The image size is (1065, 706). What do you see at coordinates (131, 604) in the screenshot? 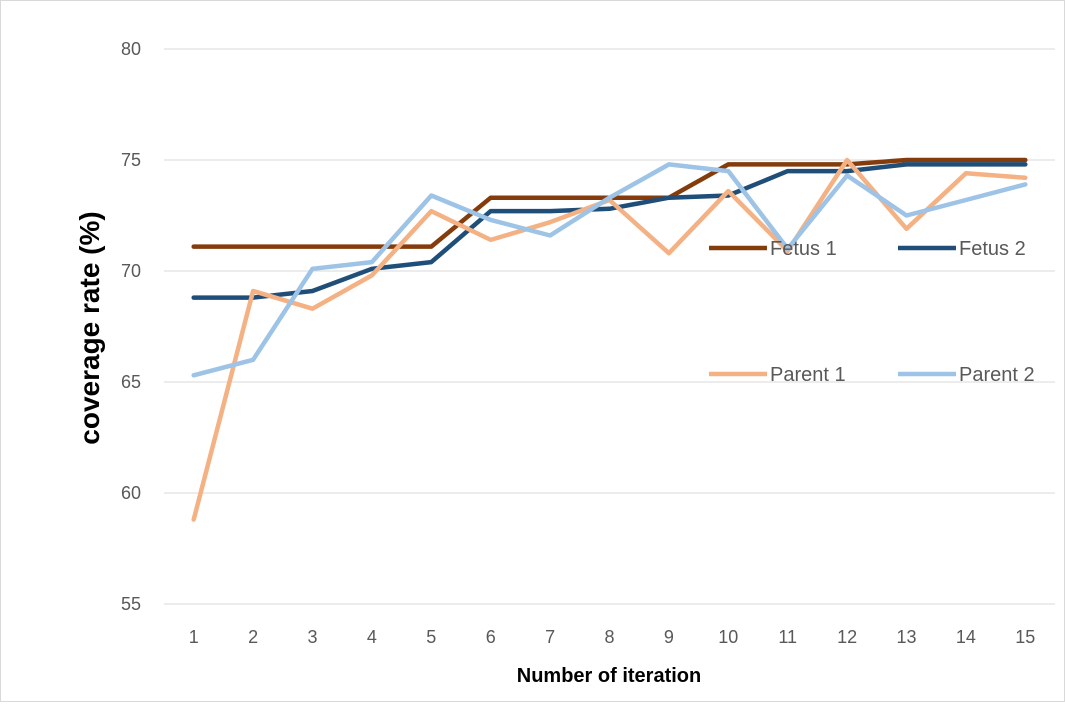
I see `y-tick-label: 55` at bounding box center [131, 604].